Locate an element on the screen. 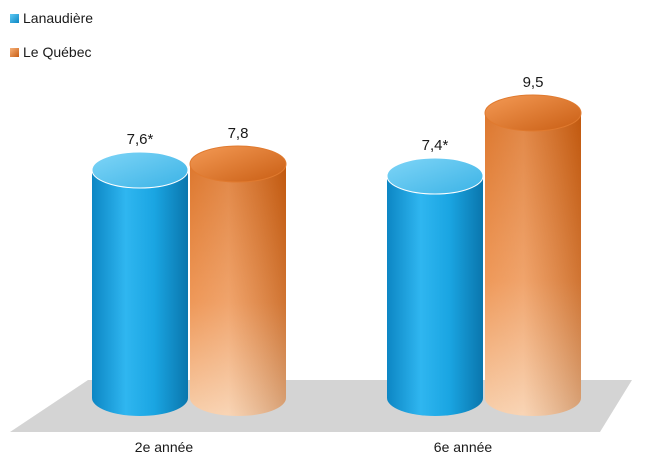 The image size is (655, 458). legend-label-quebec: Le Québec is located at coordinates (57, 52).